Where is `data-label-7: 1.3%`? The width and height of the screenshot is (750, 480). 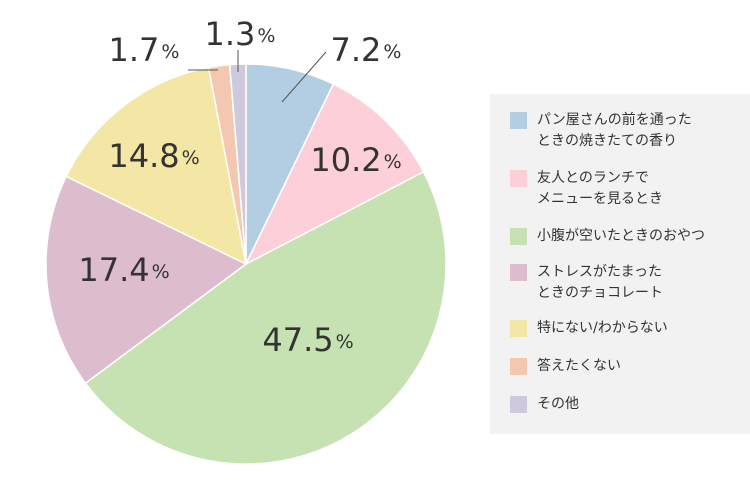
data-label-7: 1.3% is located at coordinates (240, 34).